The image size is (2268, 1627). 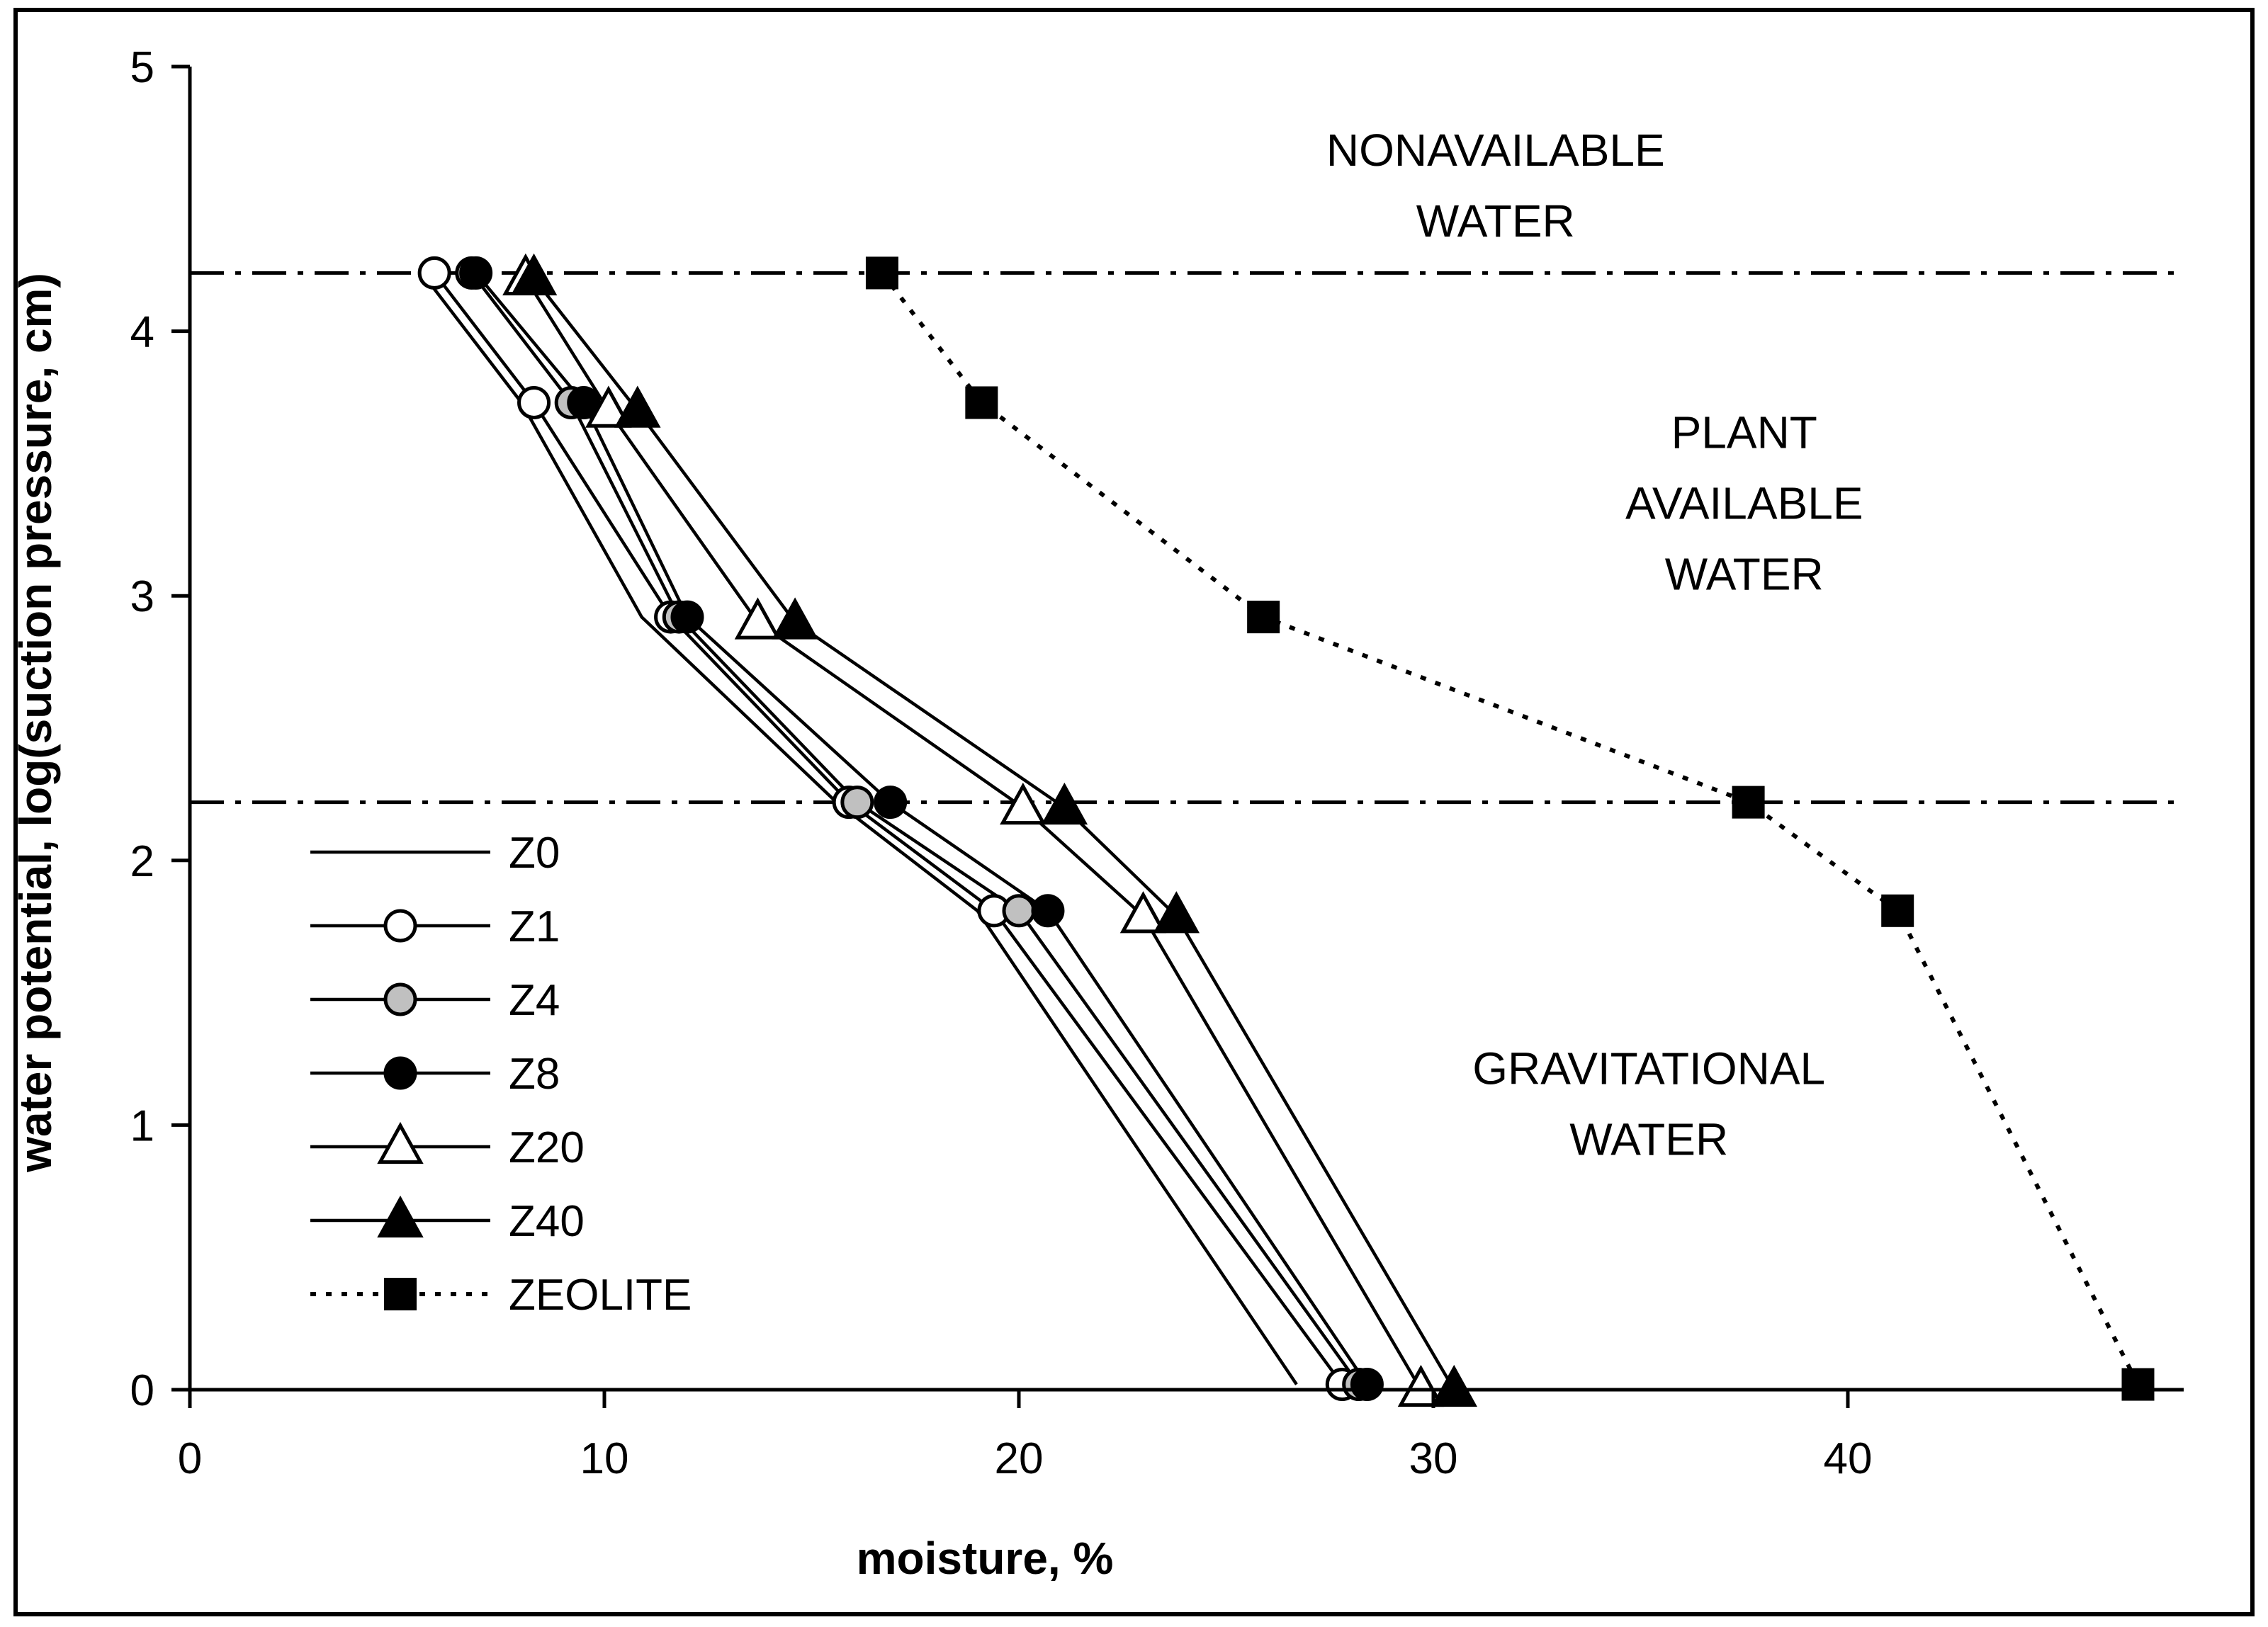 What do you see at coordinates (142, 861) in the screenshot?
I see `y-tick-label-2: 2` at bounding box center [142, 861].